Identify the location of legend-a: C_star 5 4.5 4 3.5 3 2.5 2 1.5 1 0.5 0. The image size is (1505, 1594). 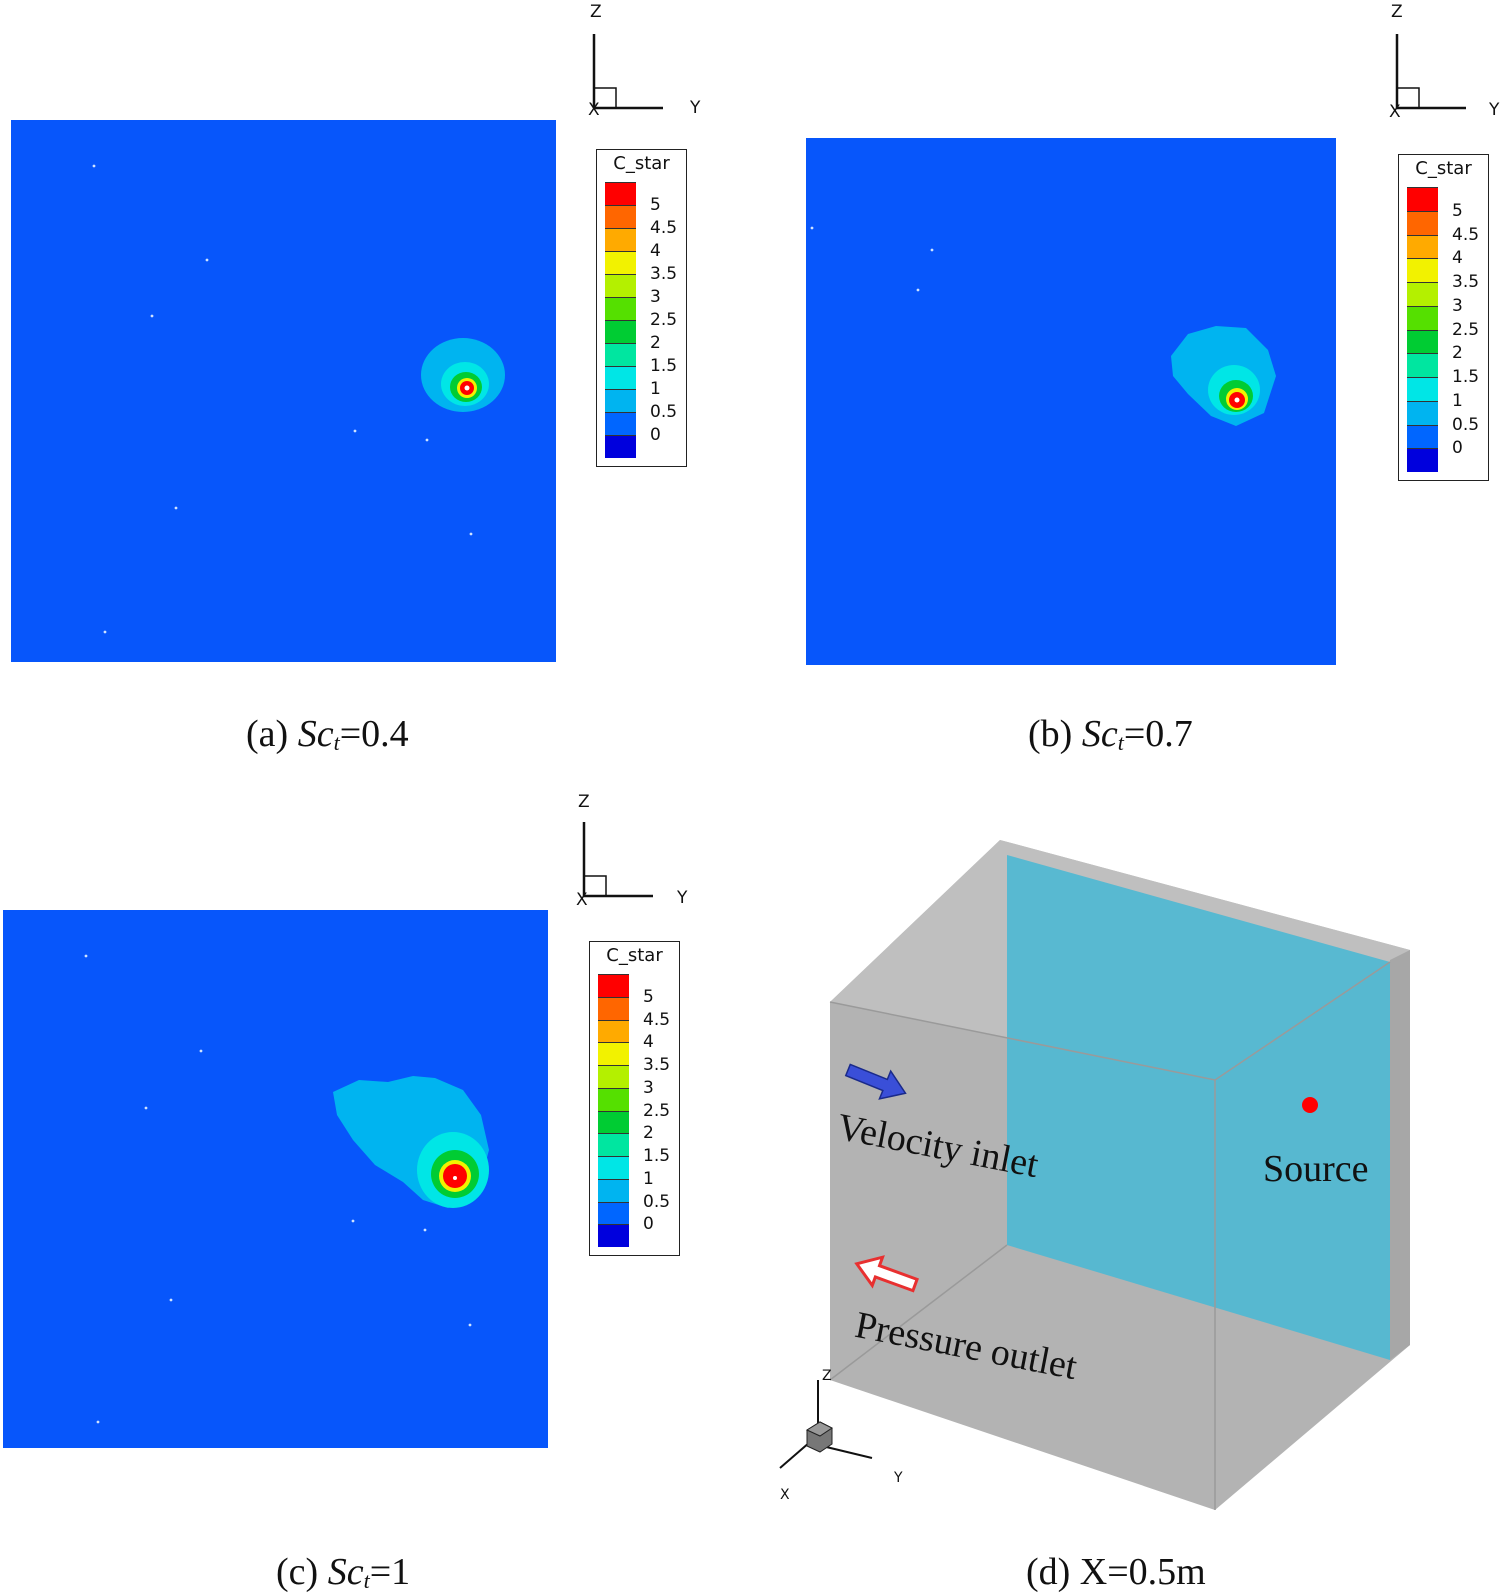
(641, 308).